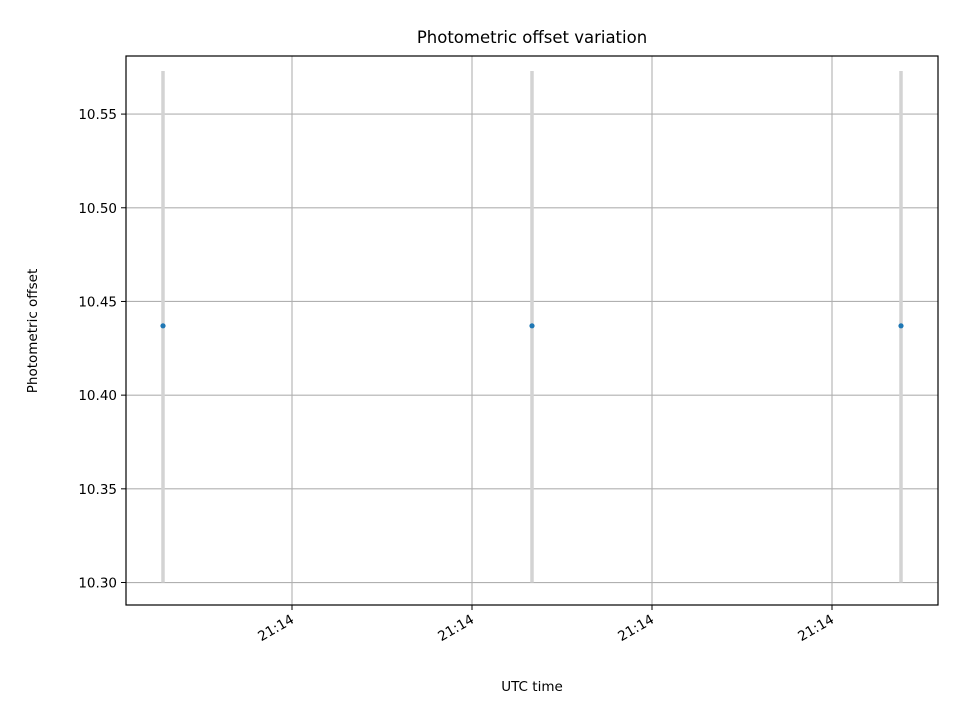  What do you see at coordinates (97, 584) in the screenshot?
I see `y-tick-label: 10.30` at bounding box center [97, 584].